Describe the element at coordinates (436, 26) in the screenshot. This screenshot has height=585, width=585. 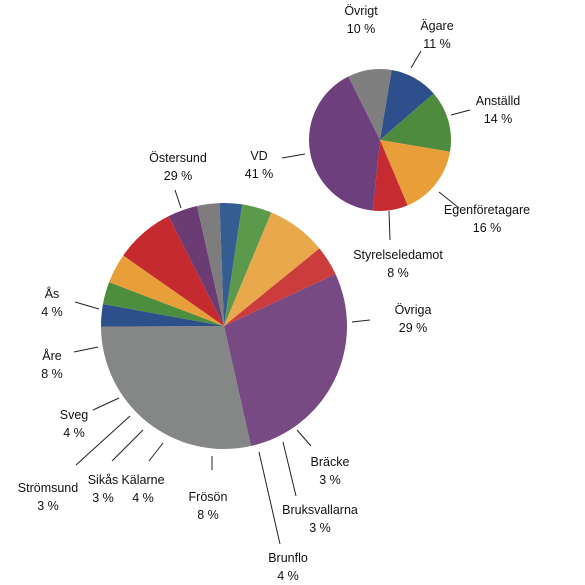
I see `slice-label-agare: Ägare` at that location.